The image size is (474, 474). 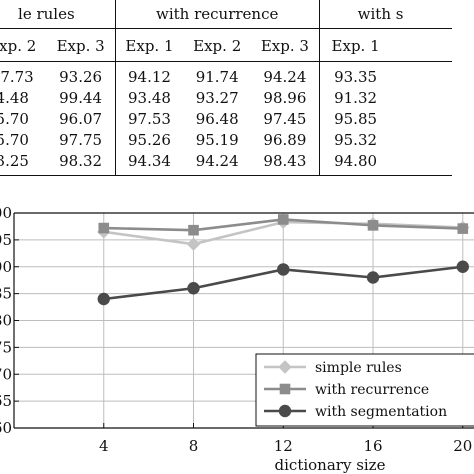 I want to click on x-tick-label: 8, so click(x=194, y=446).